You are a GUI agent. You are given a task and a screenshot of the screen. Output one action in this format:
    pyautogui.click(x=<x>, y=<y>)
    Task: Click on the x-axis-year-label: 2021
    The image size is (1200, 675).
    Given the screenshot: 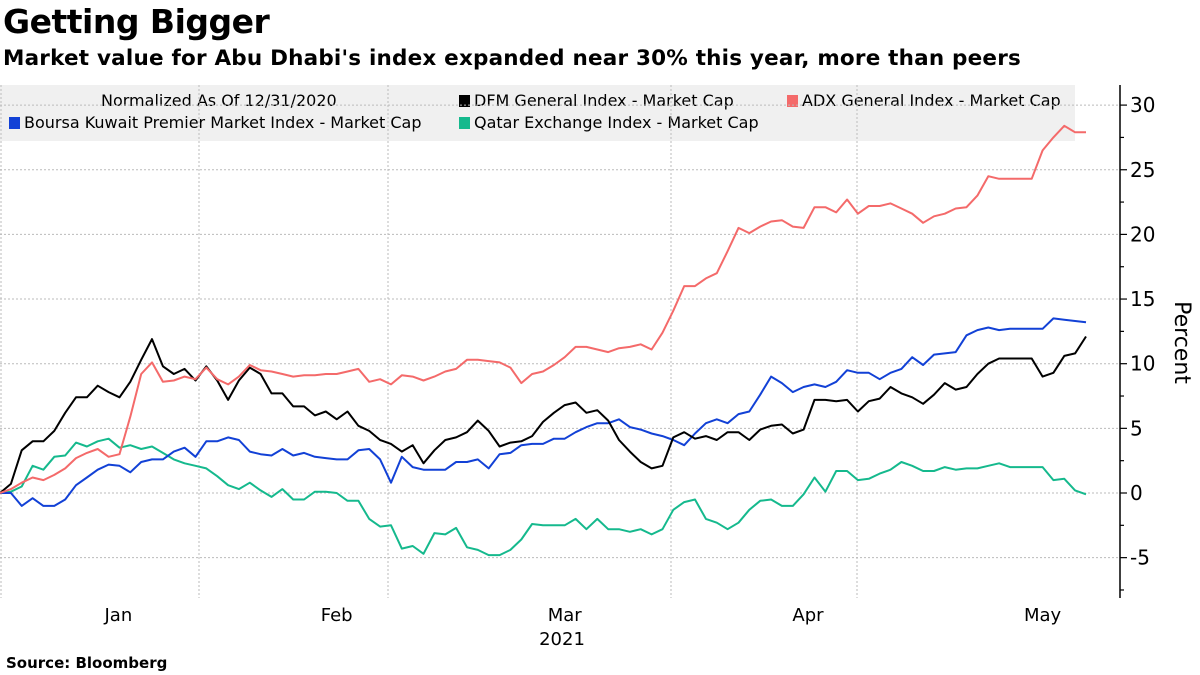 What is the action you would take?
    pyautogui.click(x=562, y=639)
    